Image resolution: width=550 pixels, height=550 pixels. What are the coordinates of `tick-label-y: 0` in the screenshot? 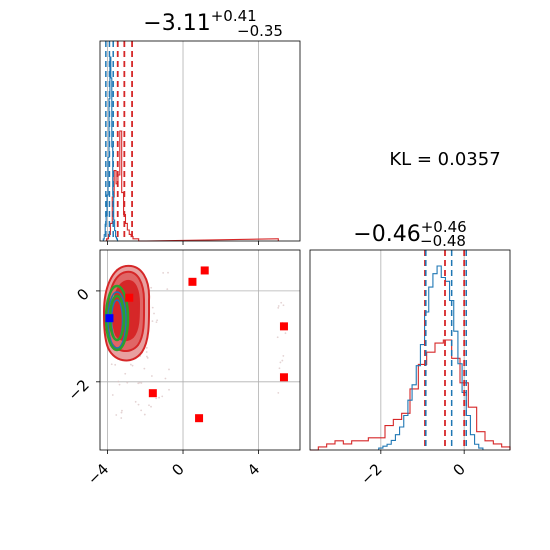 It's located at (82, 294).